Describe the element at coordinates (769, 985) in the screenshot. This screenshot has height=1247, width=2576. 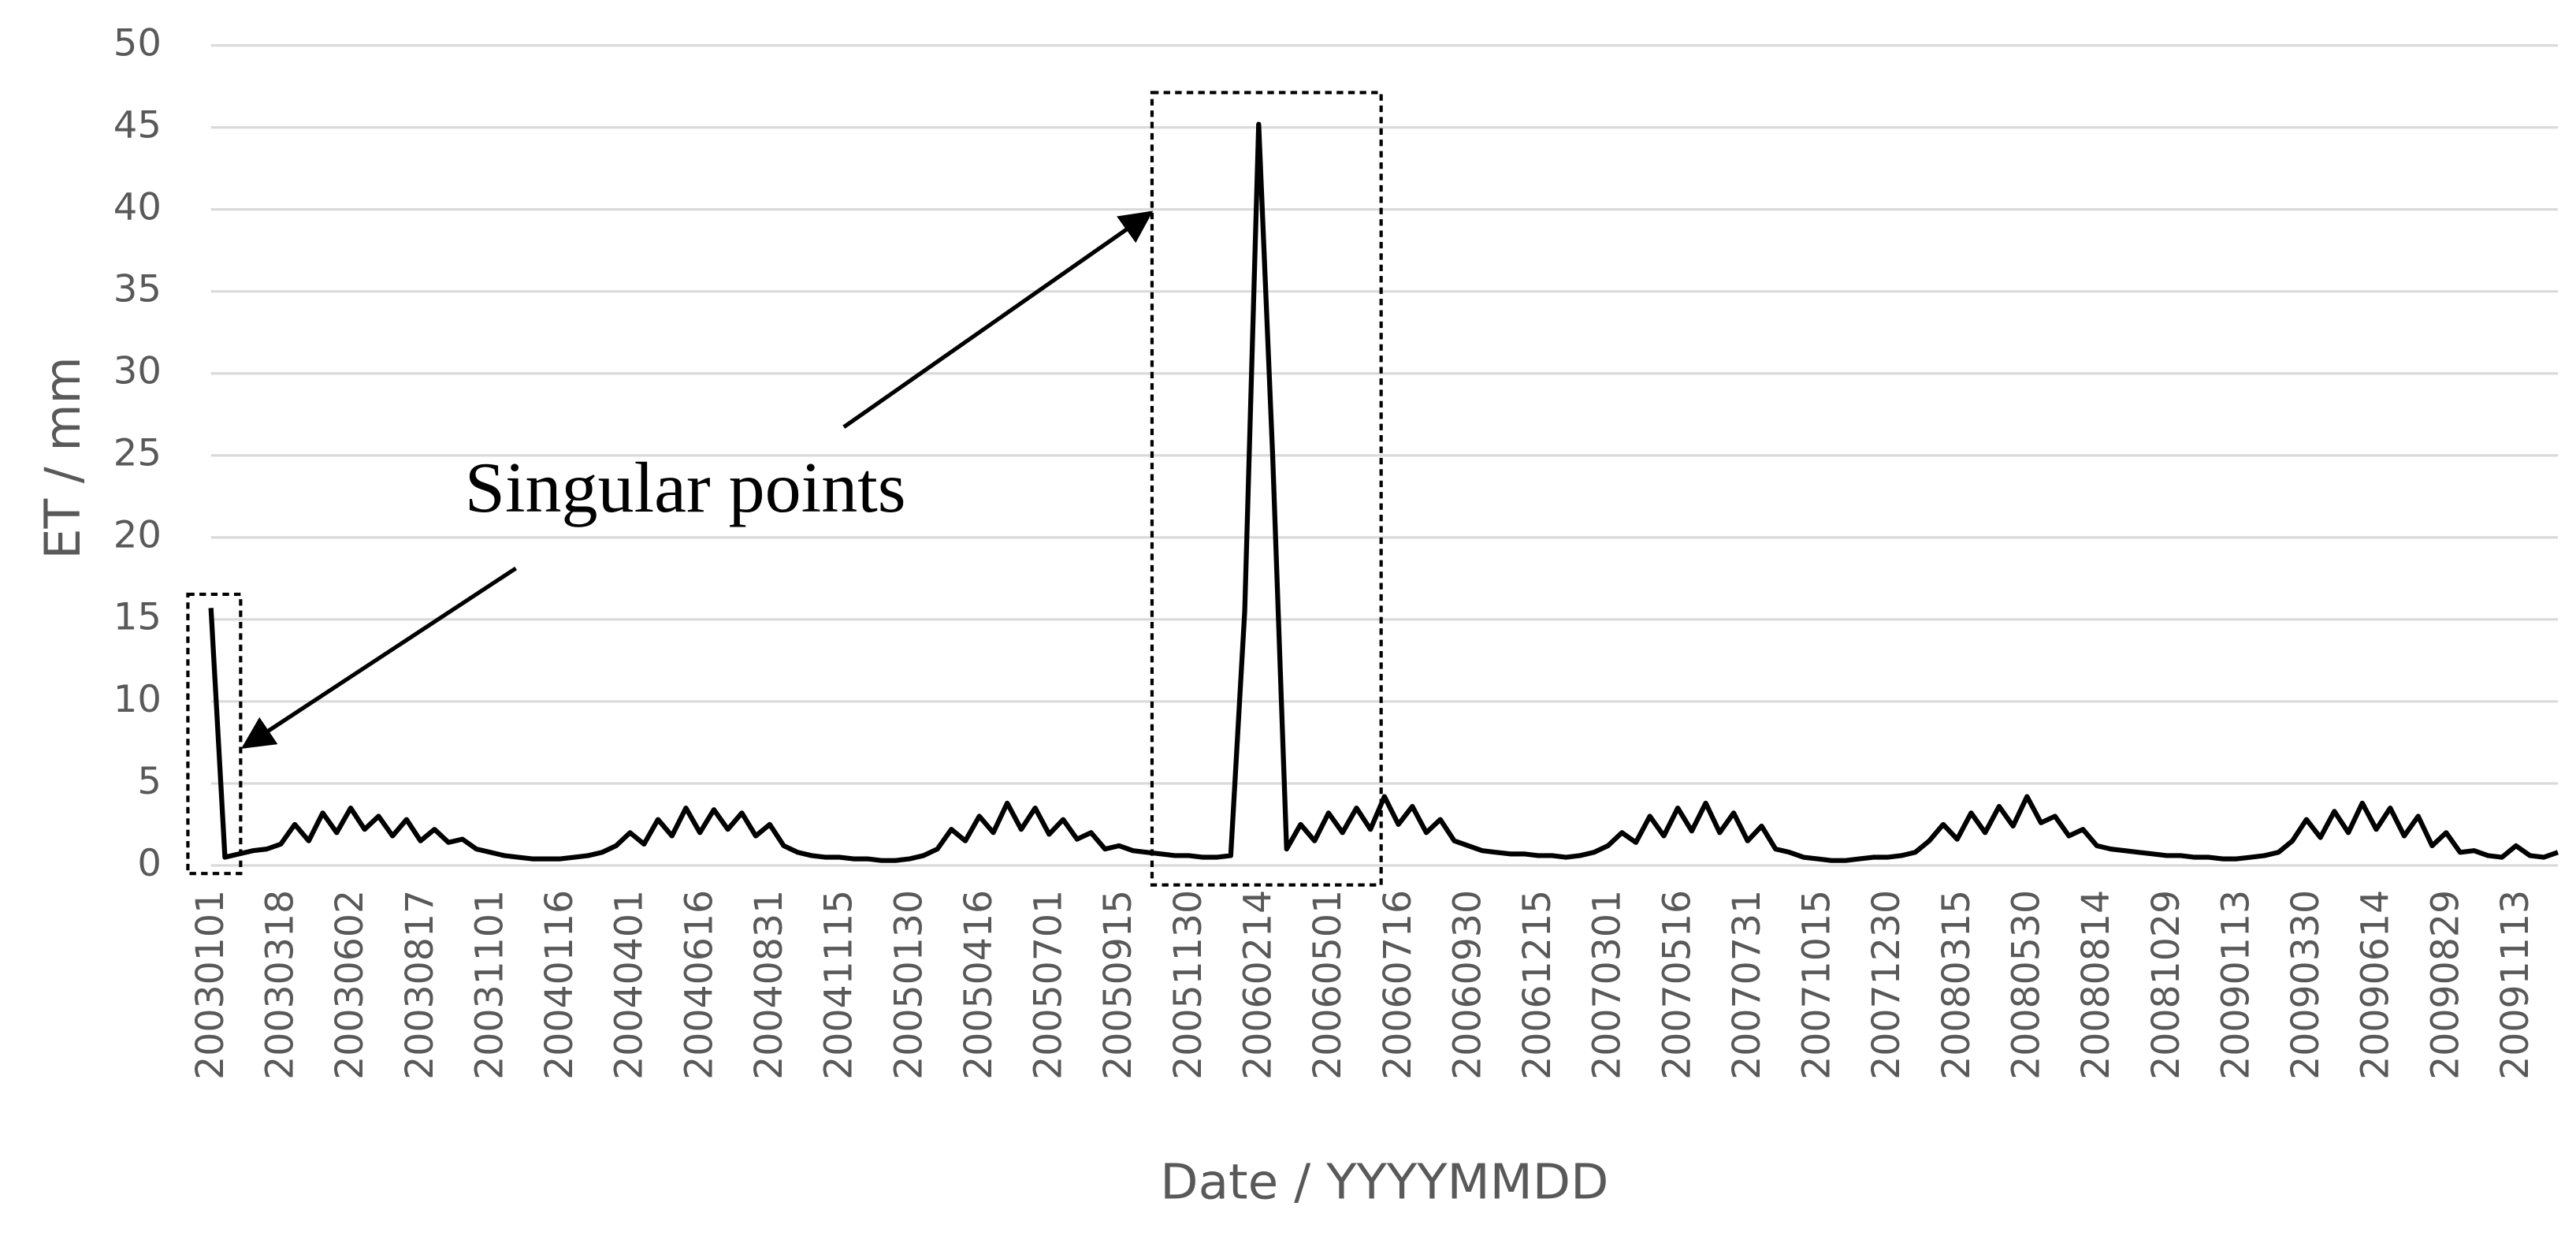
I see `x-tick-label: 20040831` at that location.